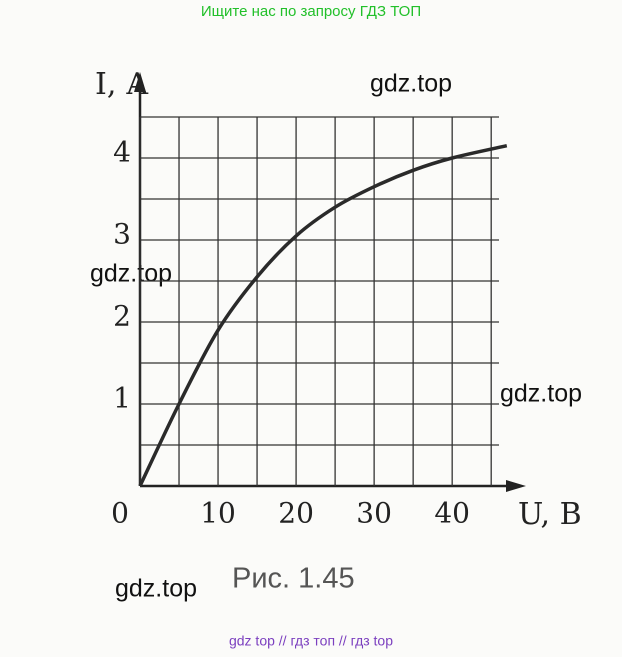 The height and width of the screenshot is (657, 622). What do you see at coordinates (122, 84) in the screenshot?
I see `y-axis-title: I, А` at bounding box center [122, 84].